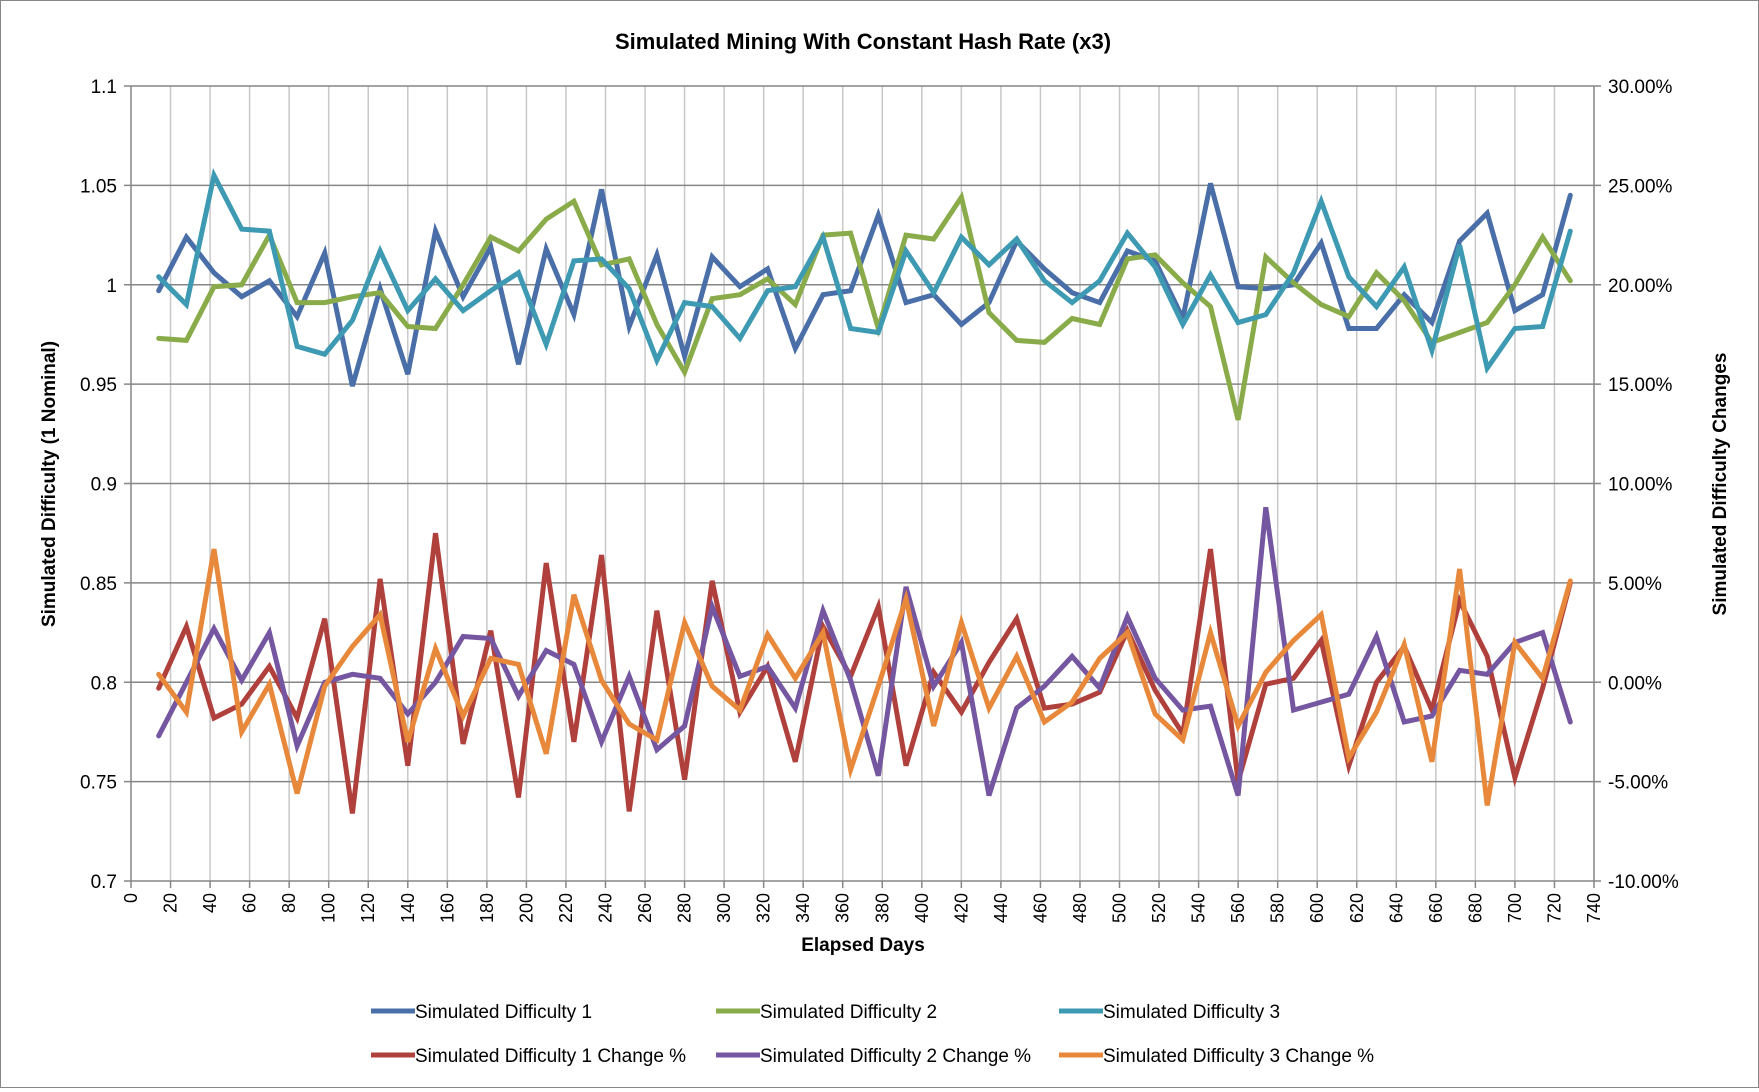  I want to click on x-tick-label: 440, so click(1001, 908).